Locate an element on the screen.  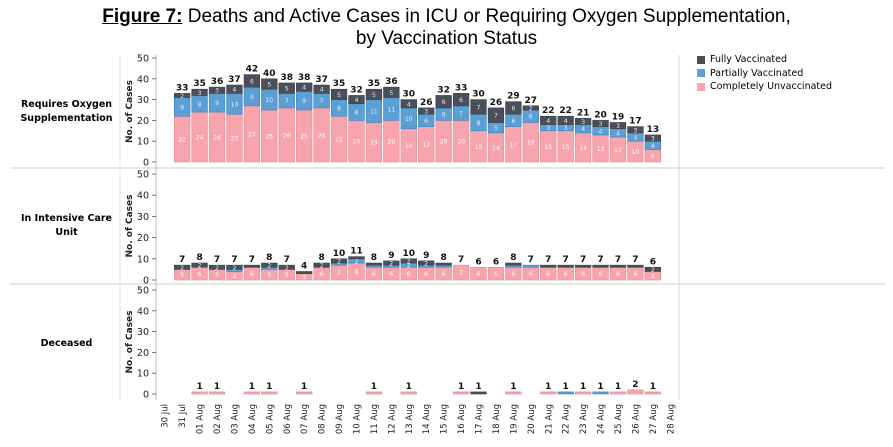
x-tick-label: 22 Aug is located at coordinates (567, 419).